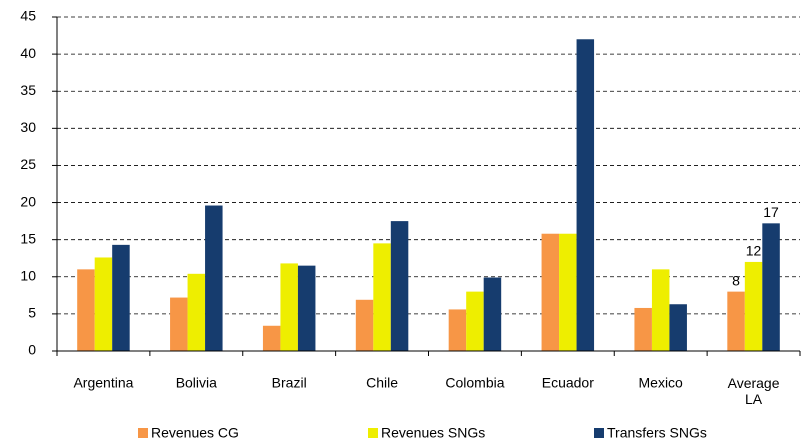 The width and height of the screenshot is (809, 444). What do you see at coordinates (289, 383) in the screenshot?
I see `x-tick-label: Brazil` at bounding box center [289, 383].